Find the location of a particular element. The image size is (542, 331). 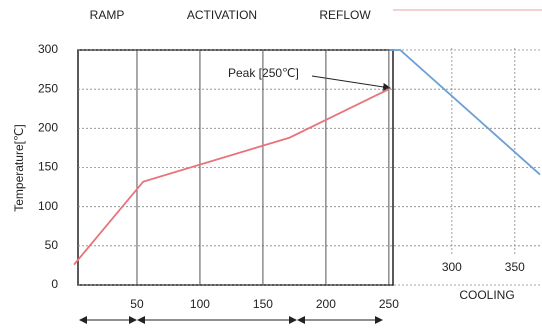

y-tick-label: 300 is located at coordinates (48, 49).